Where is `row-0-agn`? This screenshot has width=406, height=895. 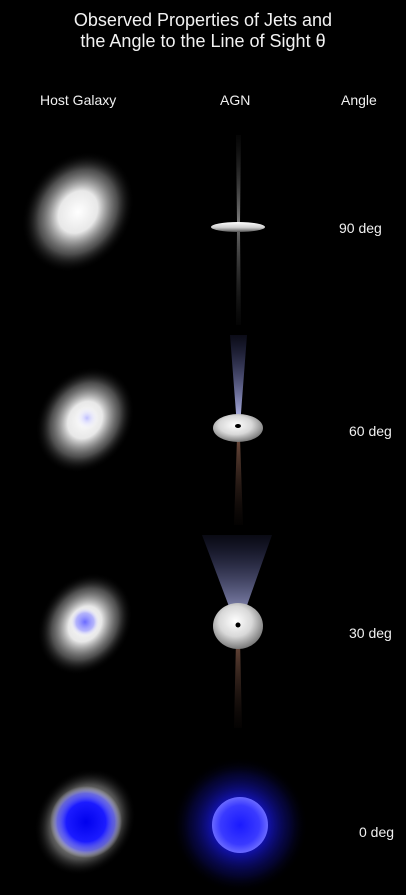 row-0-agn is located at coordinates (240, 825).